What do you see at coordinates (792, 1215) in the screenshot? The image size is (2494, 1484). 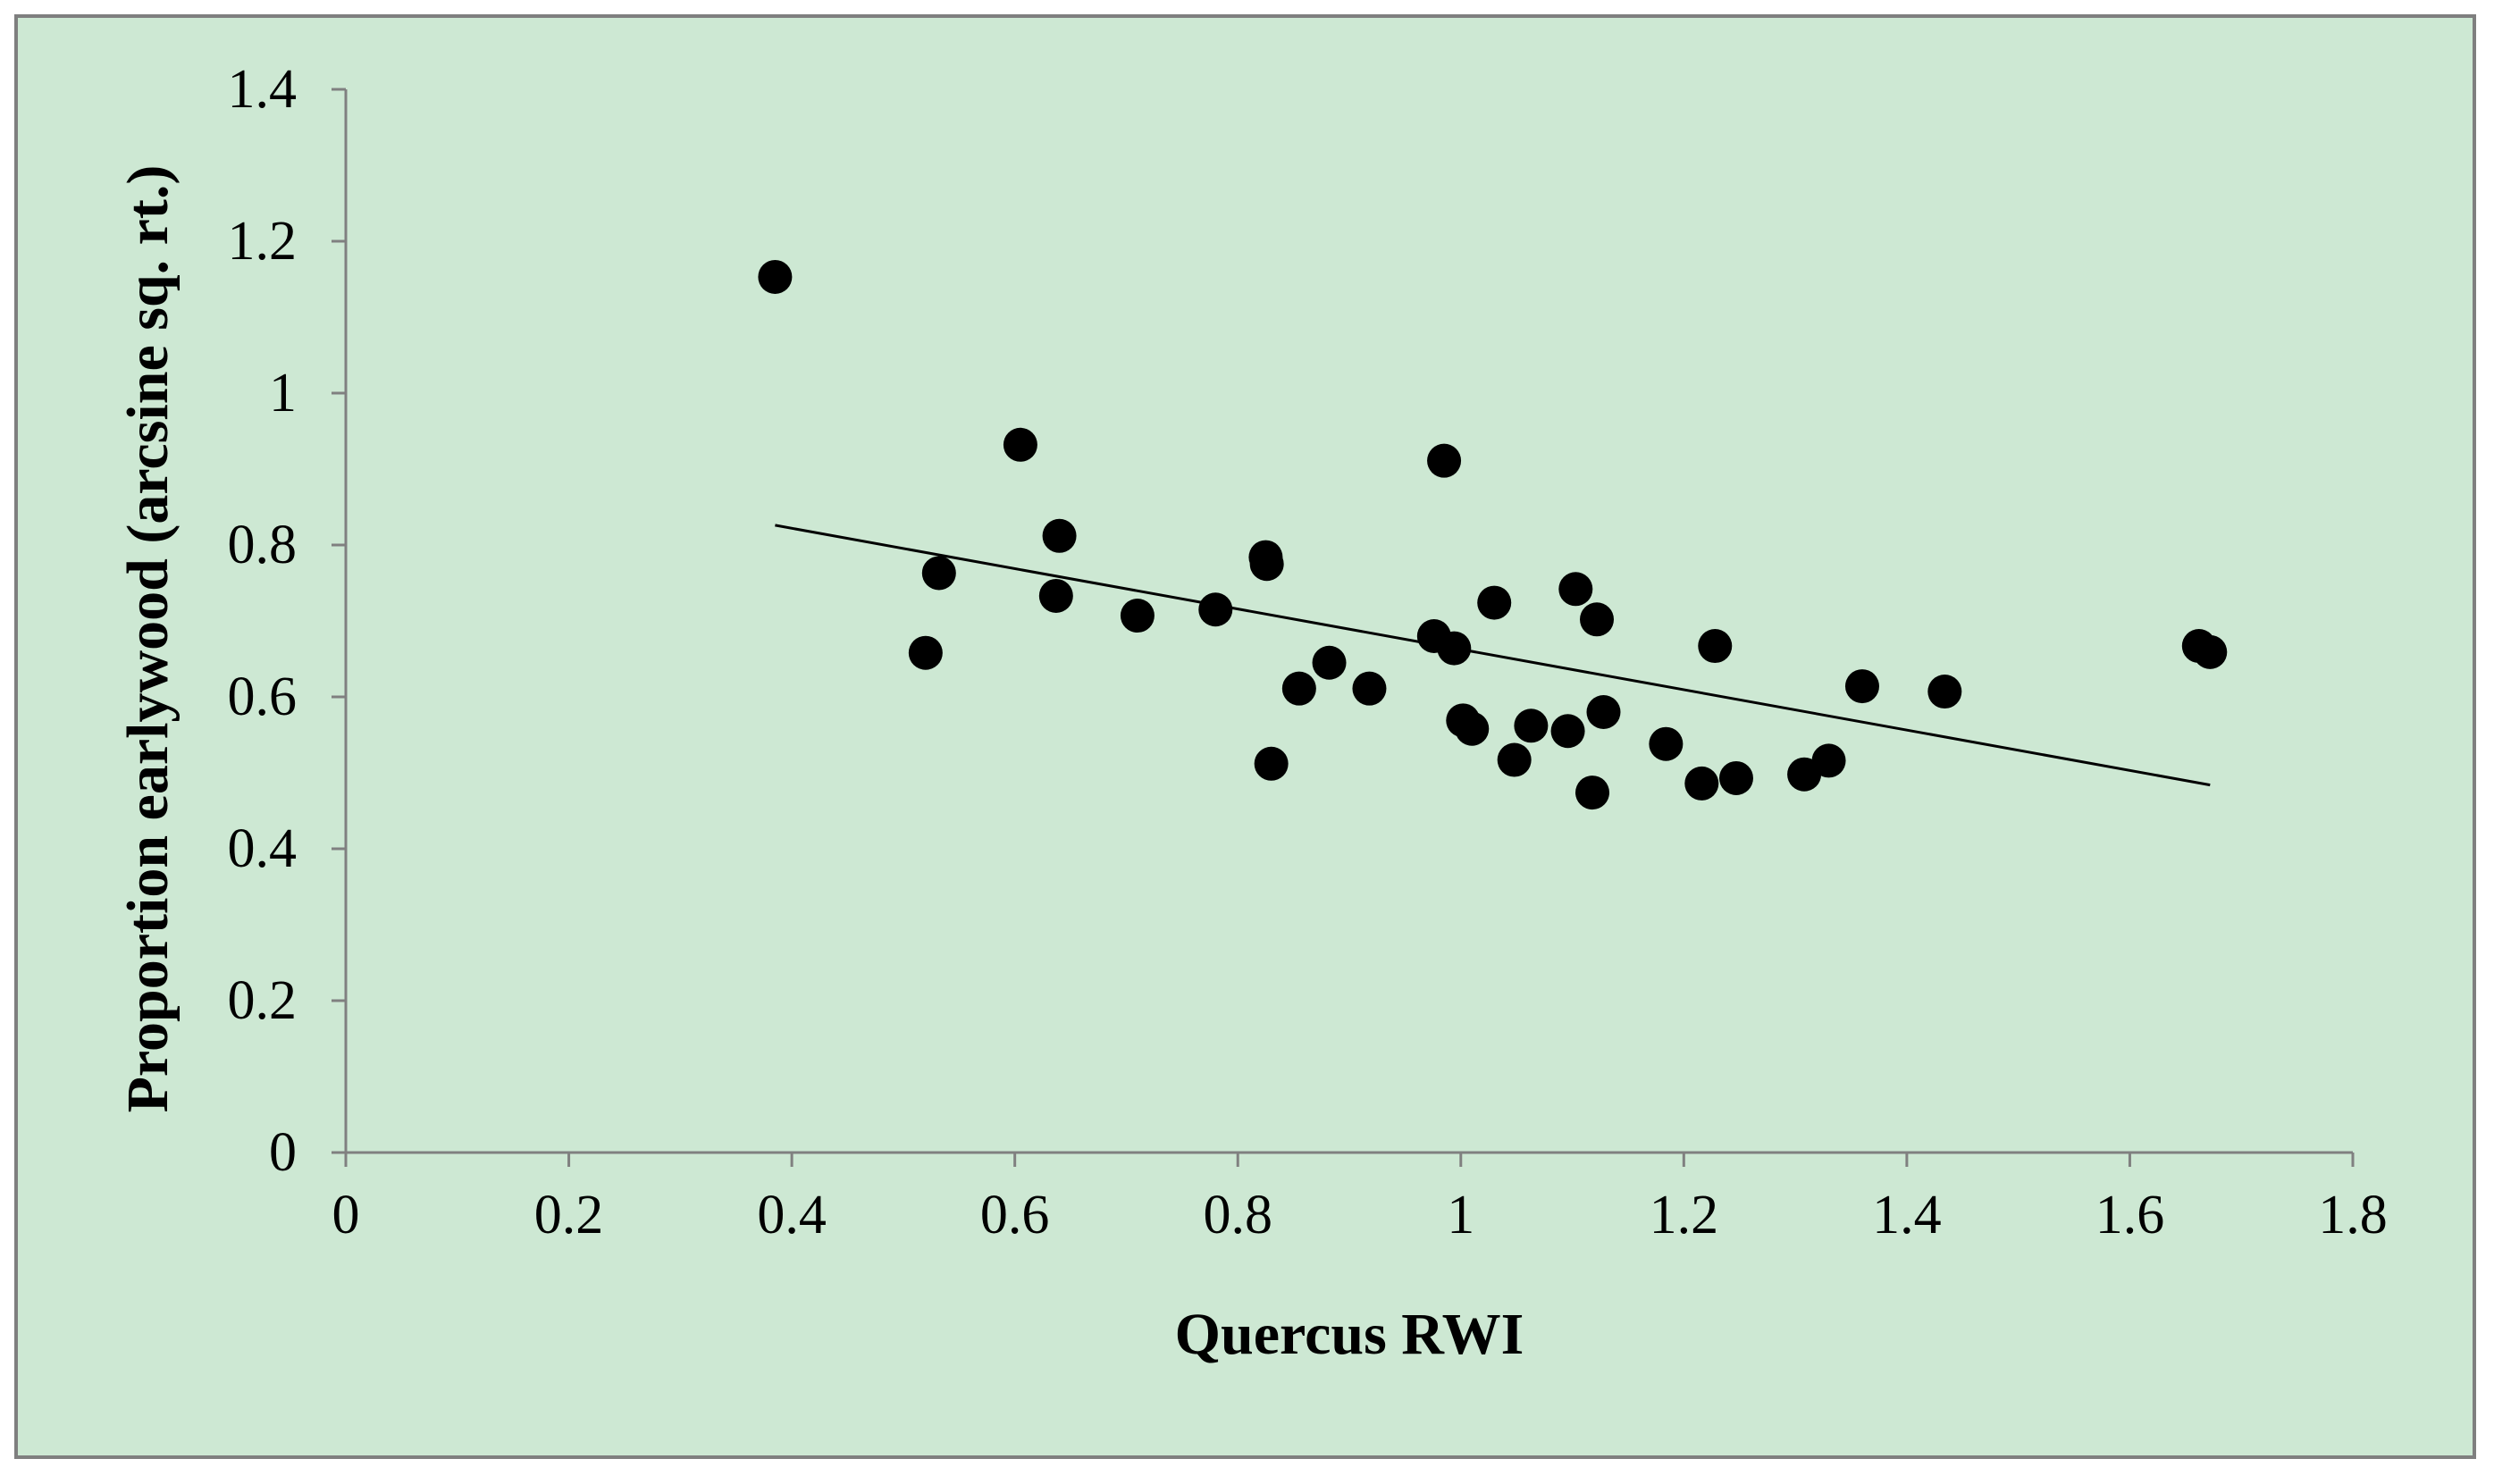 I see `x-tick-label: 0.4` at bounding box center [792, 1215].